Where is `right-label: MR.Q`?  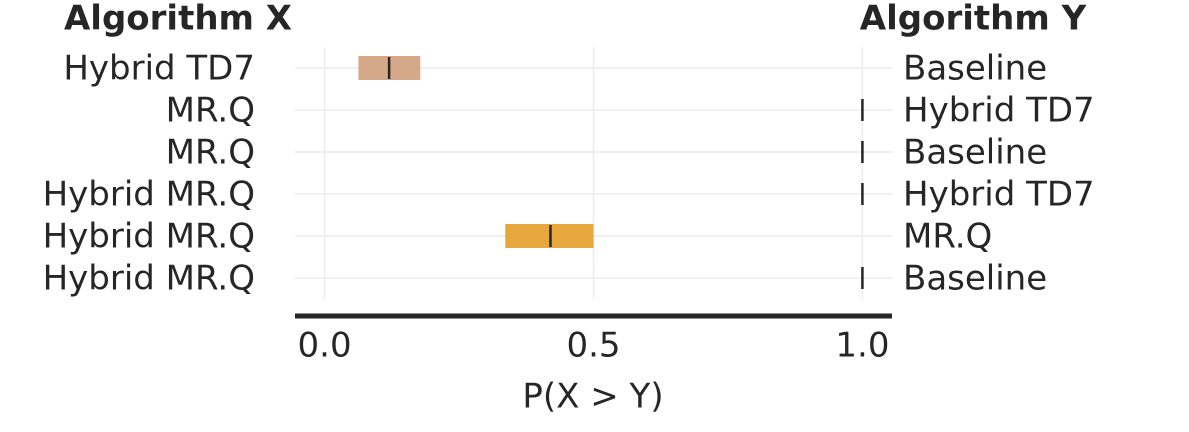
right-label: MR.Q is located at coordinates (947, 237).